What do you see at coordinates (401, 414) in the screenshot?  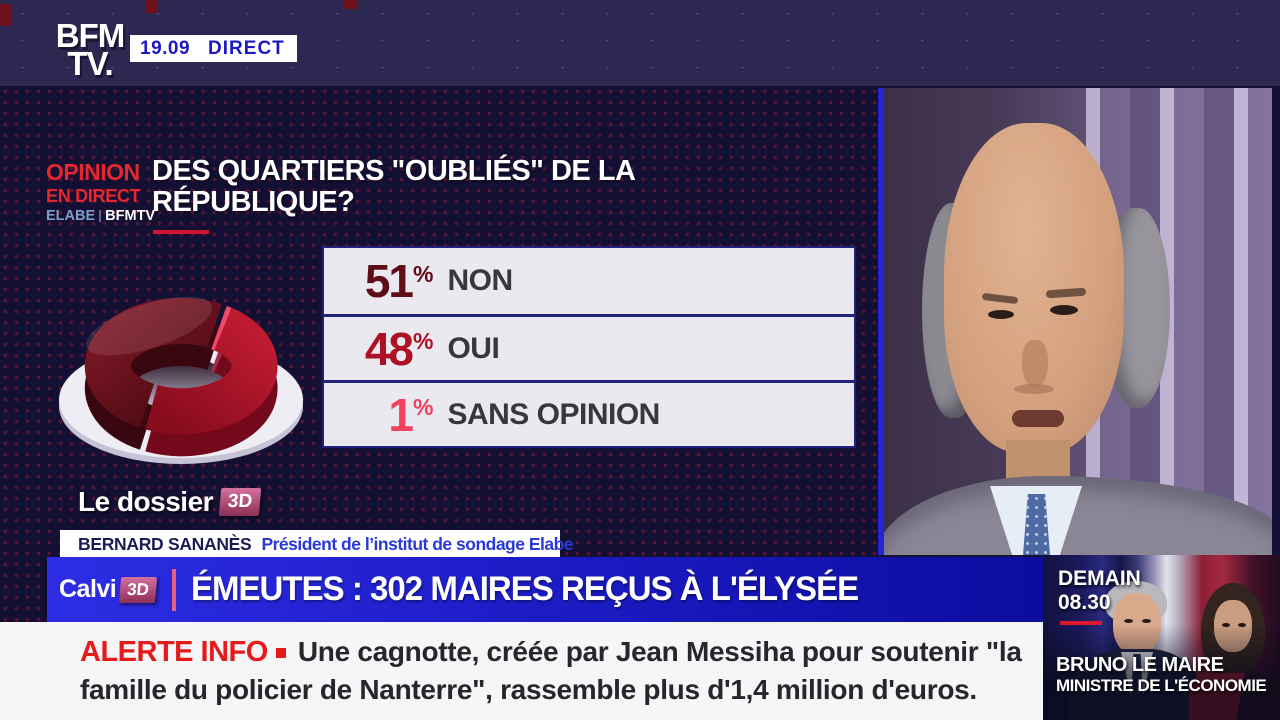 I see `poll-value: 1` at bounding box center [401, 414].